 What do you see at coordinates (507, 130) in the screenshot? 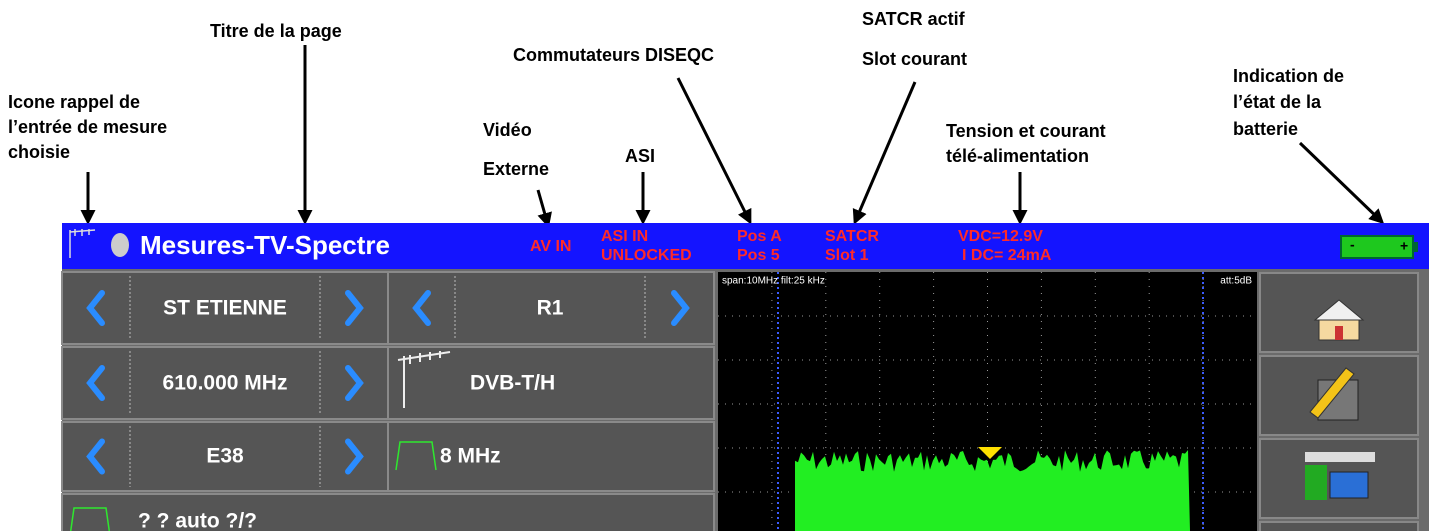
I see `annotation: Vidéo` at bounding box center [507, 130].